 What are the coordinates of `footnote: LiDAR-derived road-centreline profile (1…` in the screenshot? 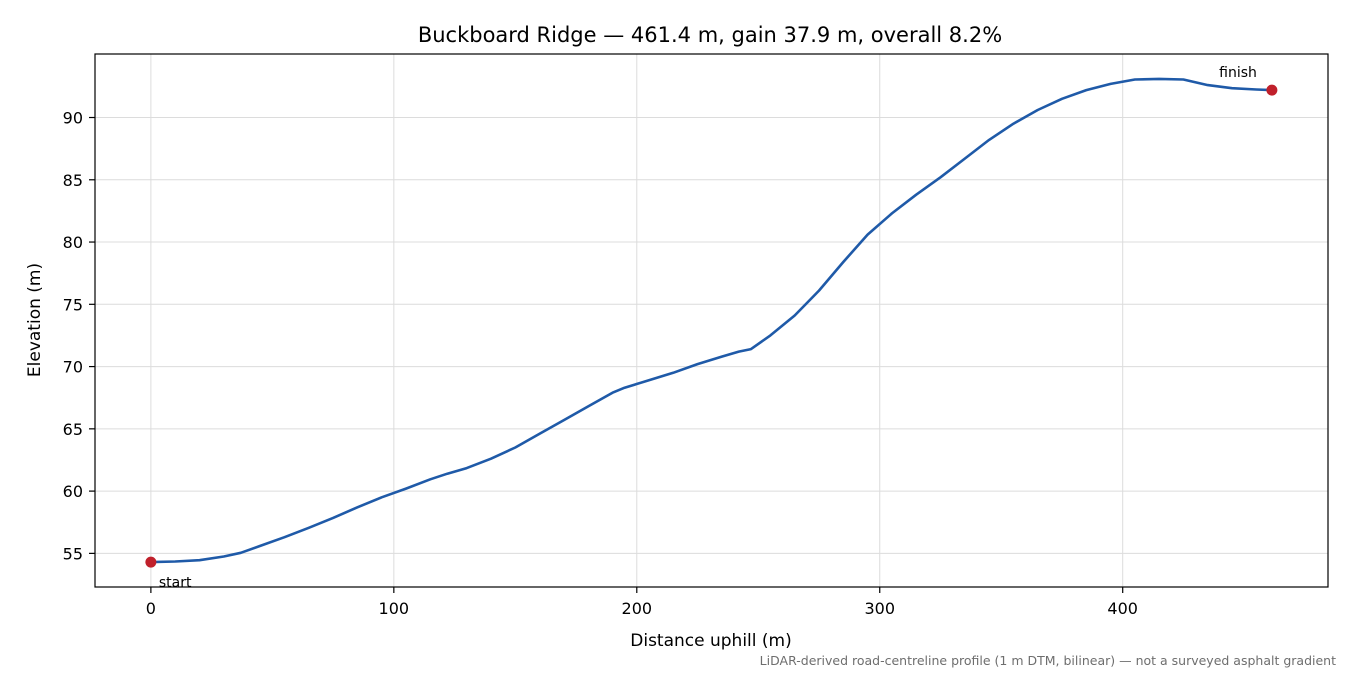 It's located at (1048, 660).